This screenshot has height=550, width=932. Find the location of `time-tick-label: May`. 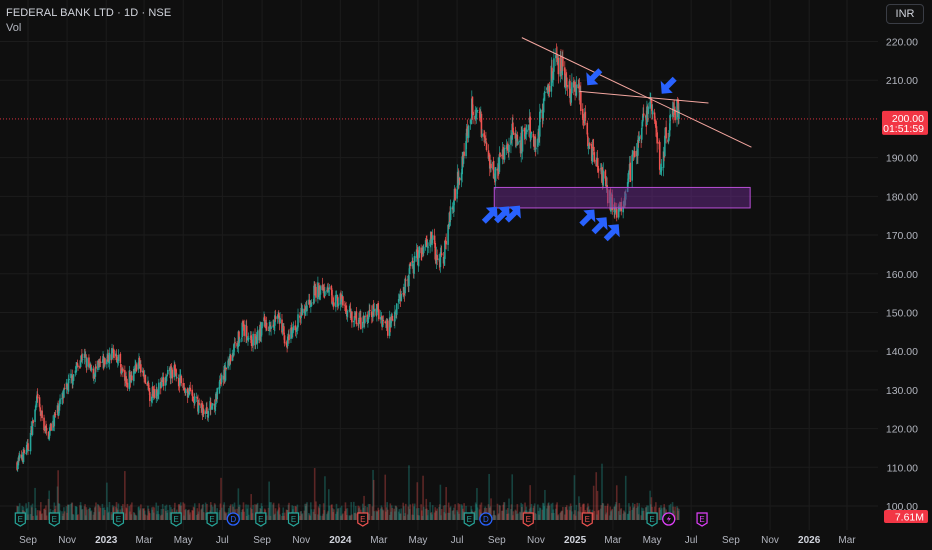

time-tick-label: May is located at coordinates (652, 540).